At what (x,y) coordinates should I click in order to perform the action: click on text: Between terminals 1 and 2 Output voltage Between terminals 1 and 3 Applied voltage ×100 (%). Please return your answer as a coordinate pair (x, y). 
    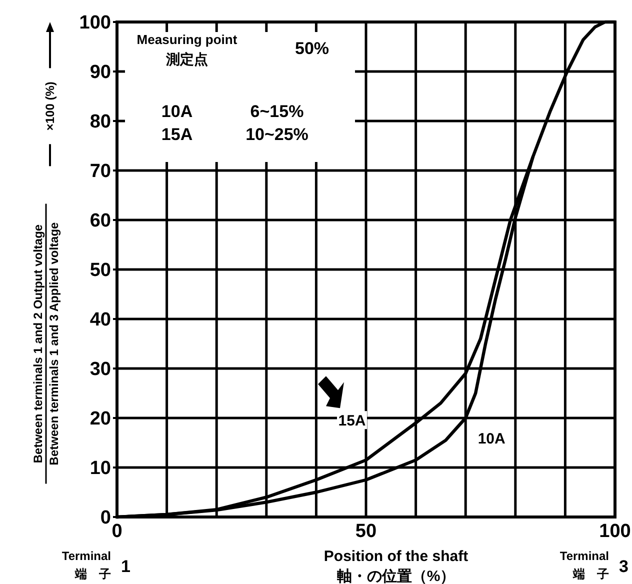
    Looking at the image, I should click on (46, 274).